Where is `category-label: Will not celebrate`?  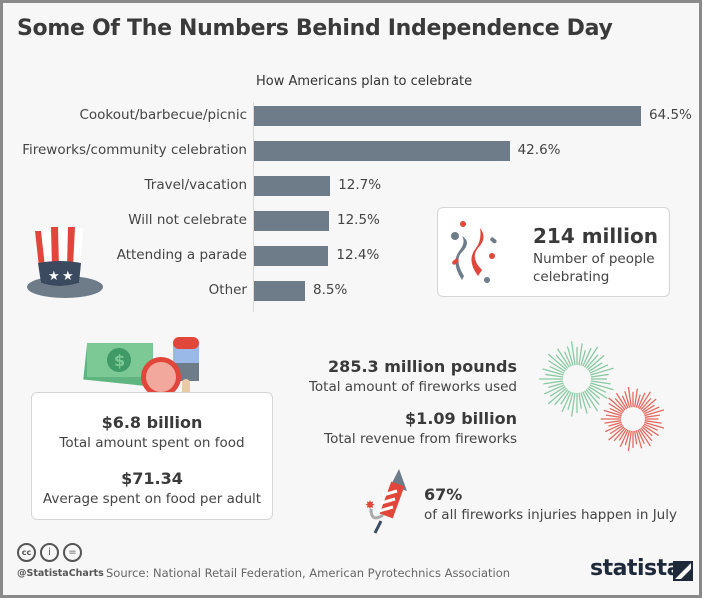
category-label: Will not celebrate is located at coordinates (187, 220).